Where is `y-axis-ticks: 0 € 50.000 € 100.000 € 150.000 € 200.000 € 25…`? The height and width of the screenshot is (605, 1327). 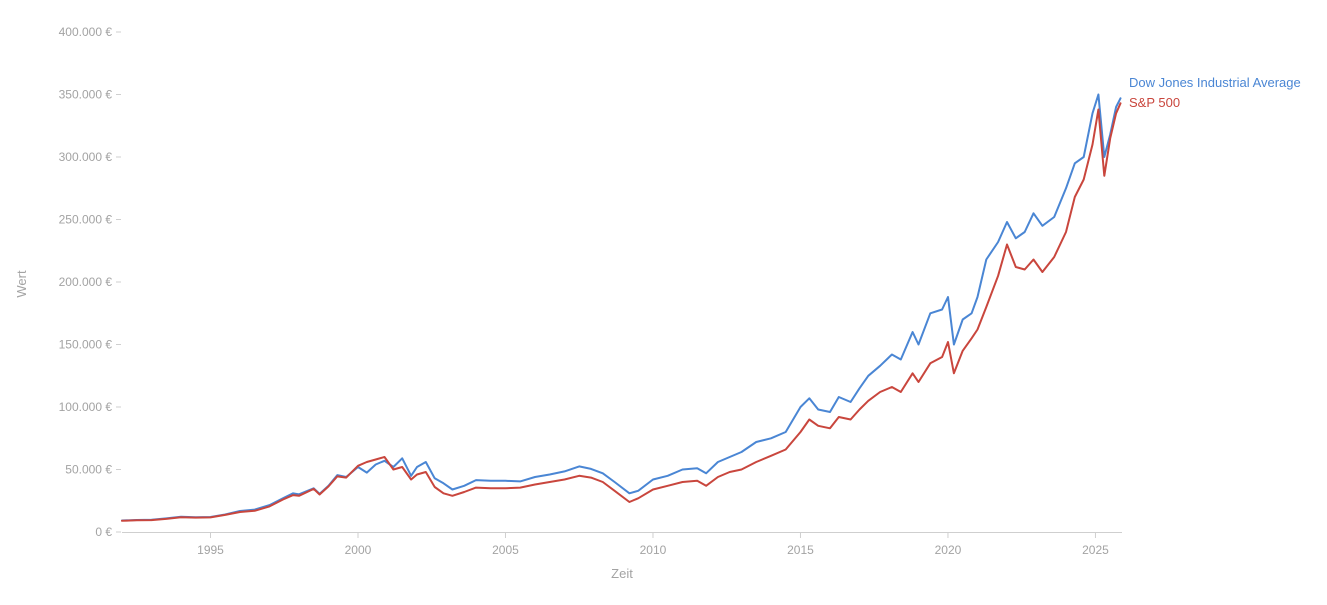
y-axis-ticks: 0 € 50.000 € 100.000 € 150.000 € 200.000 € 25… is located at coordinates (90, 282).